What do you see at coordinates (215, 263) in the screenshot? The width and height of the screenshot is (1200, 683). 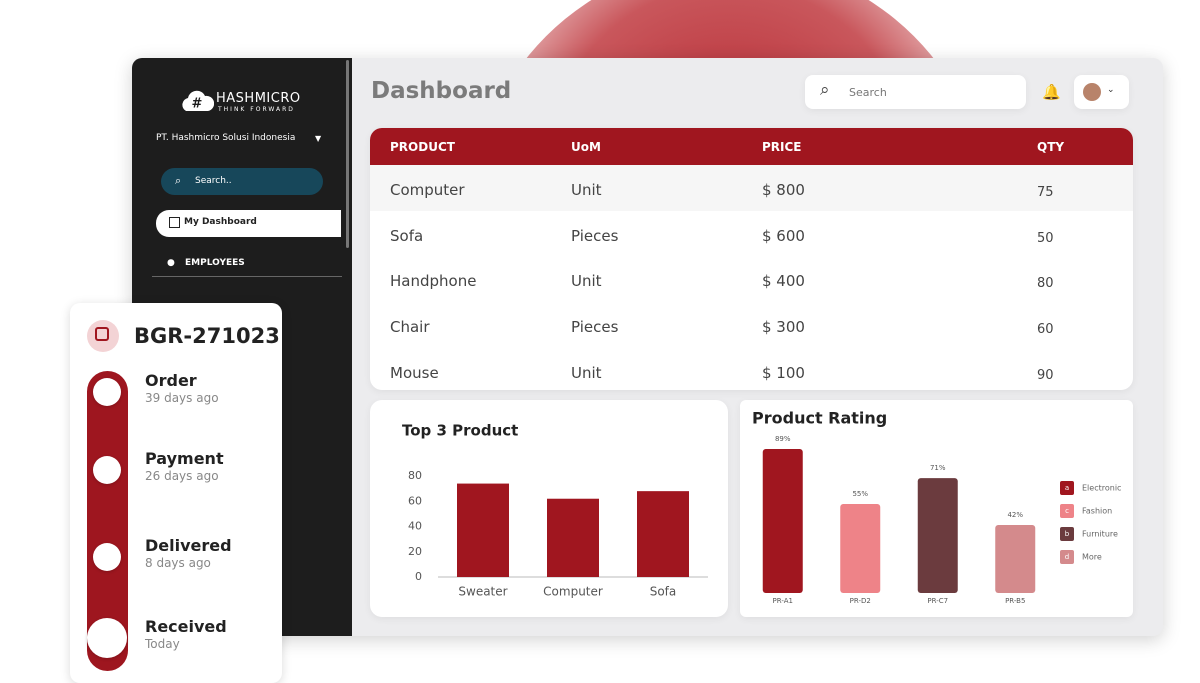 I see `menu-item: EMPLOYEES` at bounding box center [215, 263].